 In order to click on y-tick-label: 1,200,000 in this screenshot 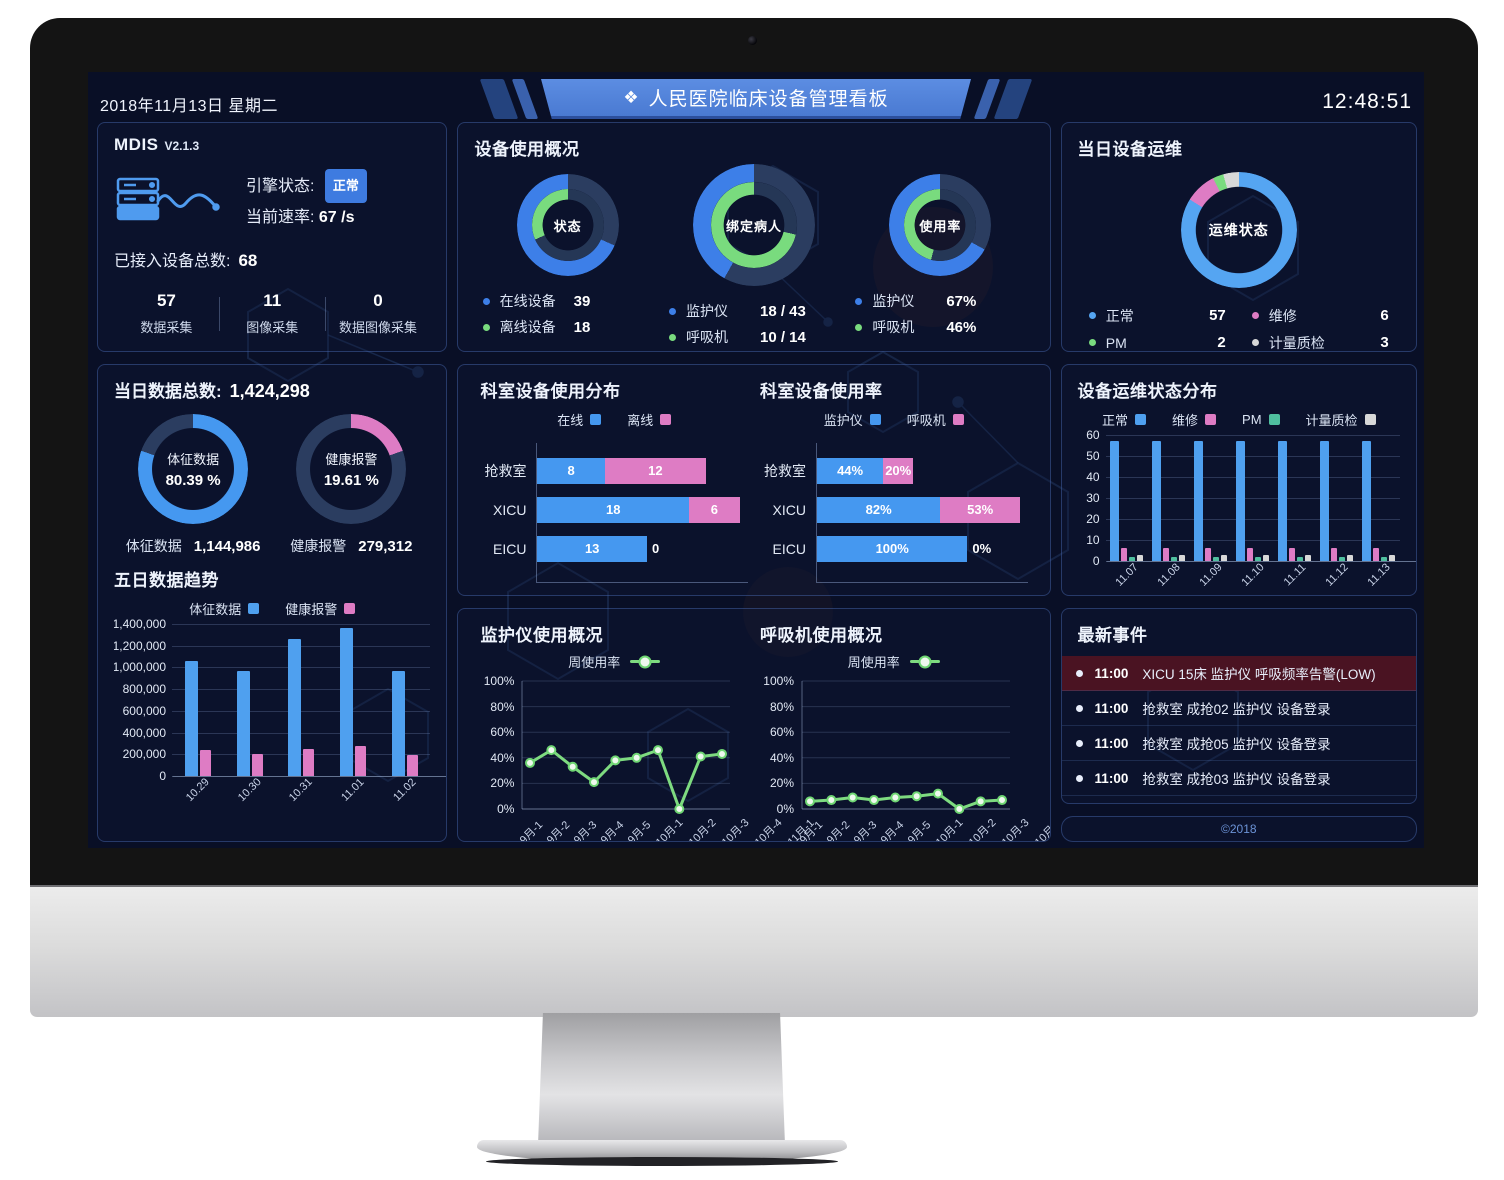, I will do `click(140, 645)`.